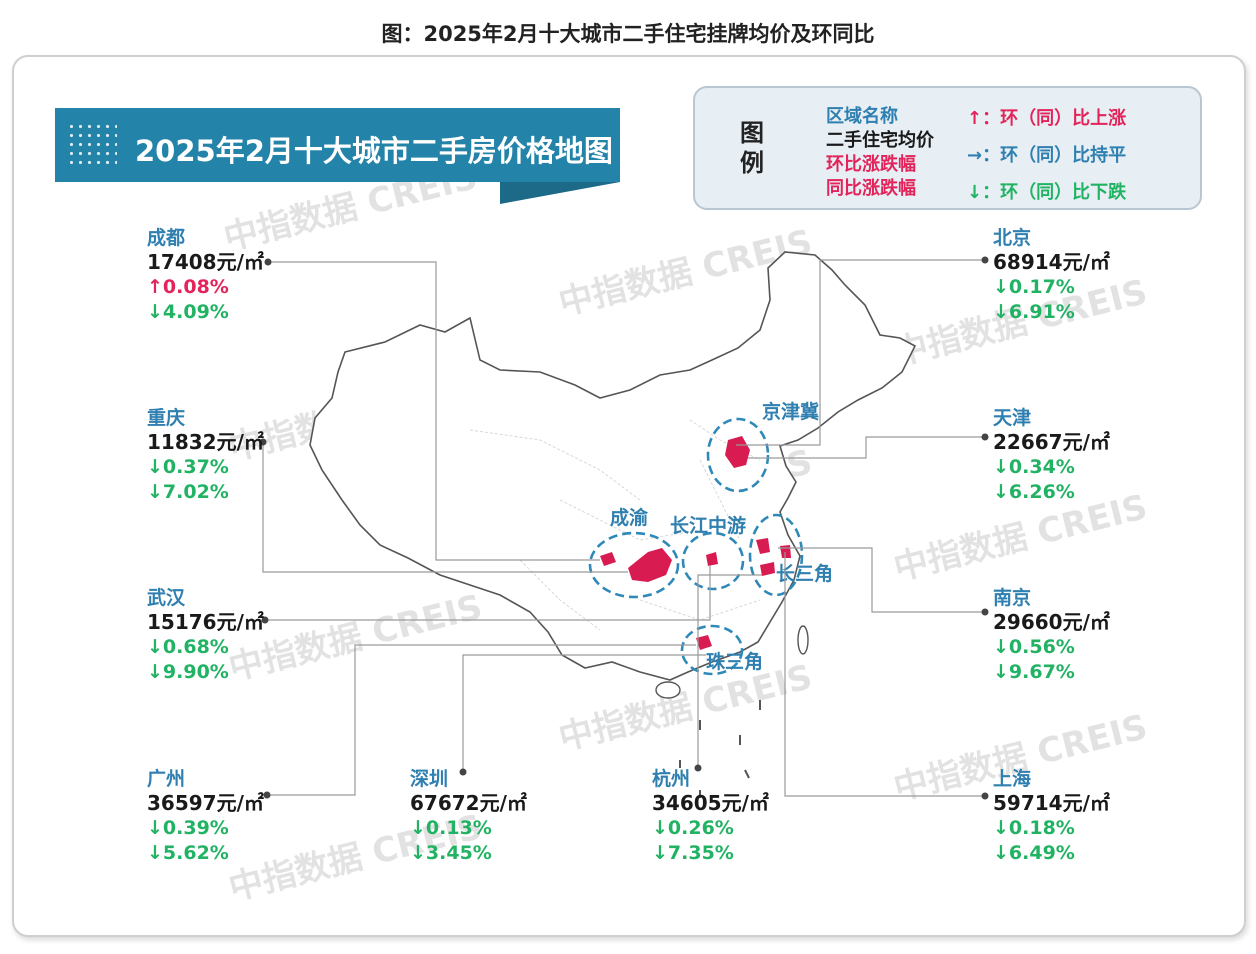  Describe the element at coordinates (92, 144) in the screenshot. I see `dot-grid-icon` at that location.